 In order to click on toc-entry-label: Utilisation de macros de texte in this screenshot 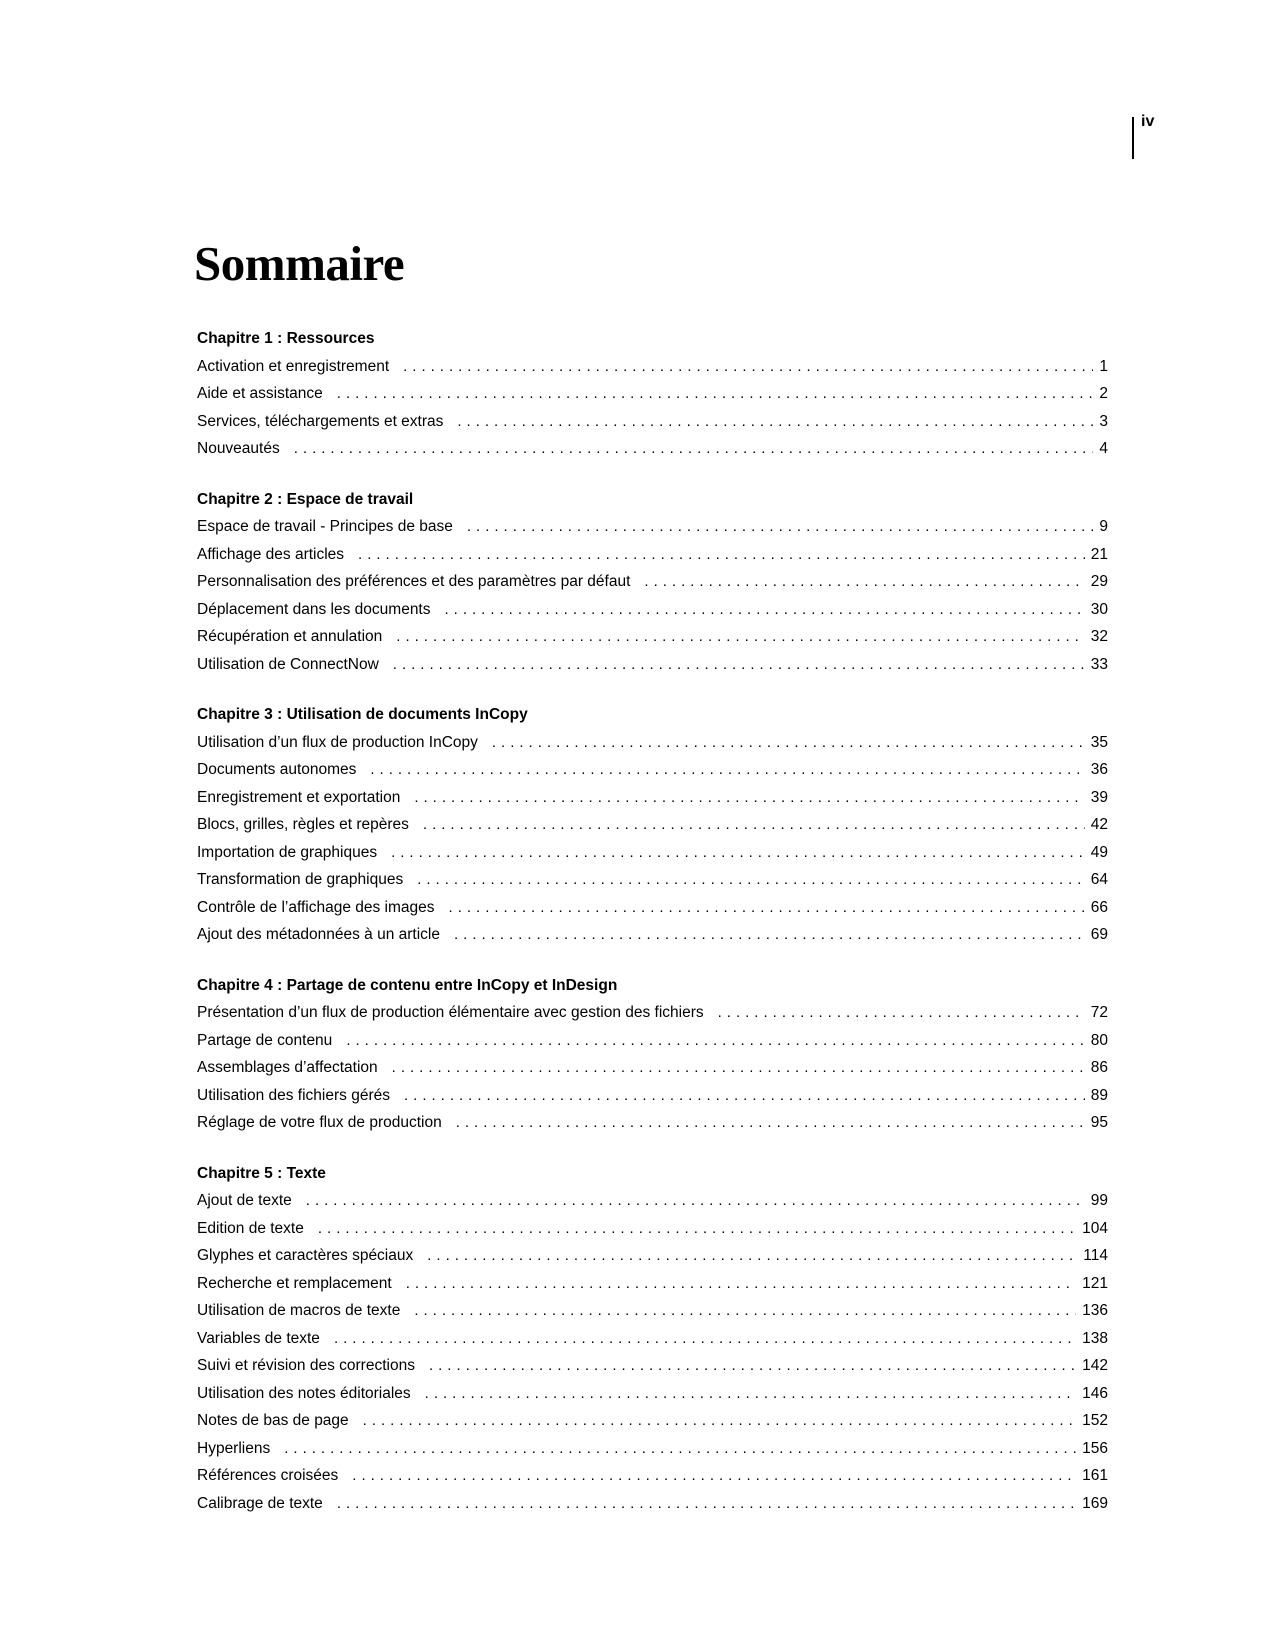, I will do `click(299, 1310)`.